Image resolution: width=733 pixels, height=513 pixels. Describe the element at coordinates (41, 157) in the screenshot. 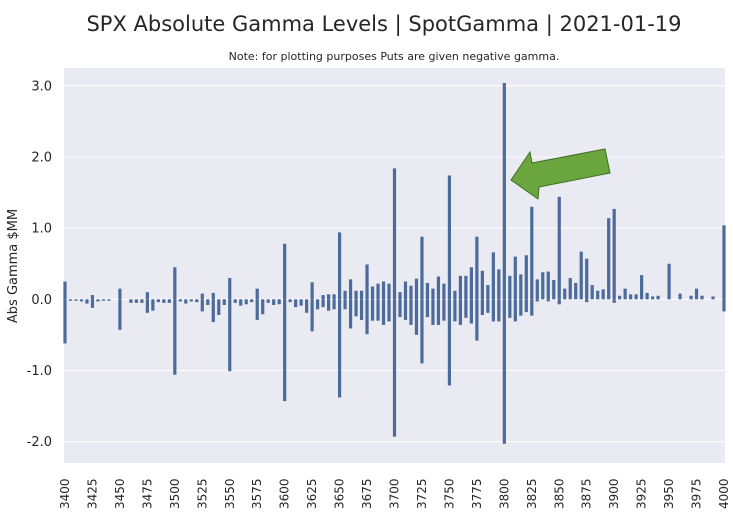

I see `y-tick-label: 2.0` at that location.